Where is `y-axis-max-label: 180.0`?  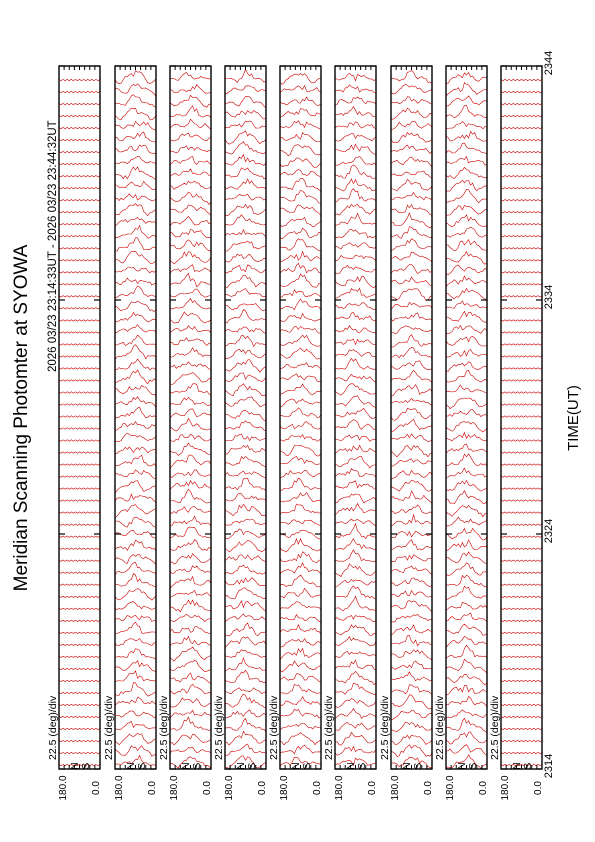 y-axis-max-label: 180.0 is located at coordinates (395, 787).